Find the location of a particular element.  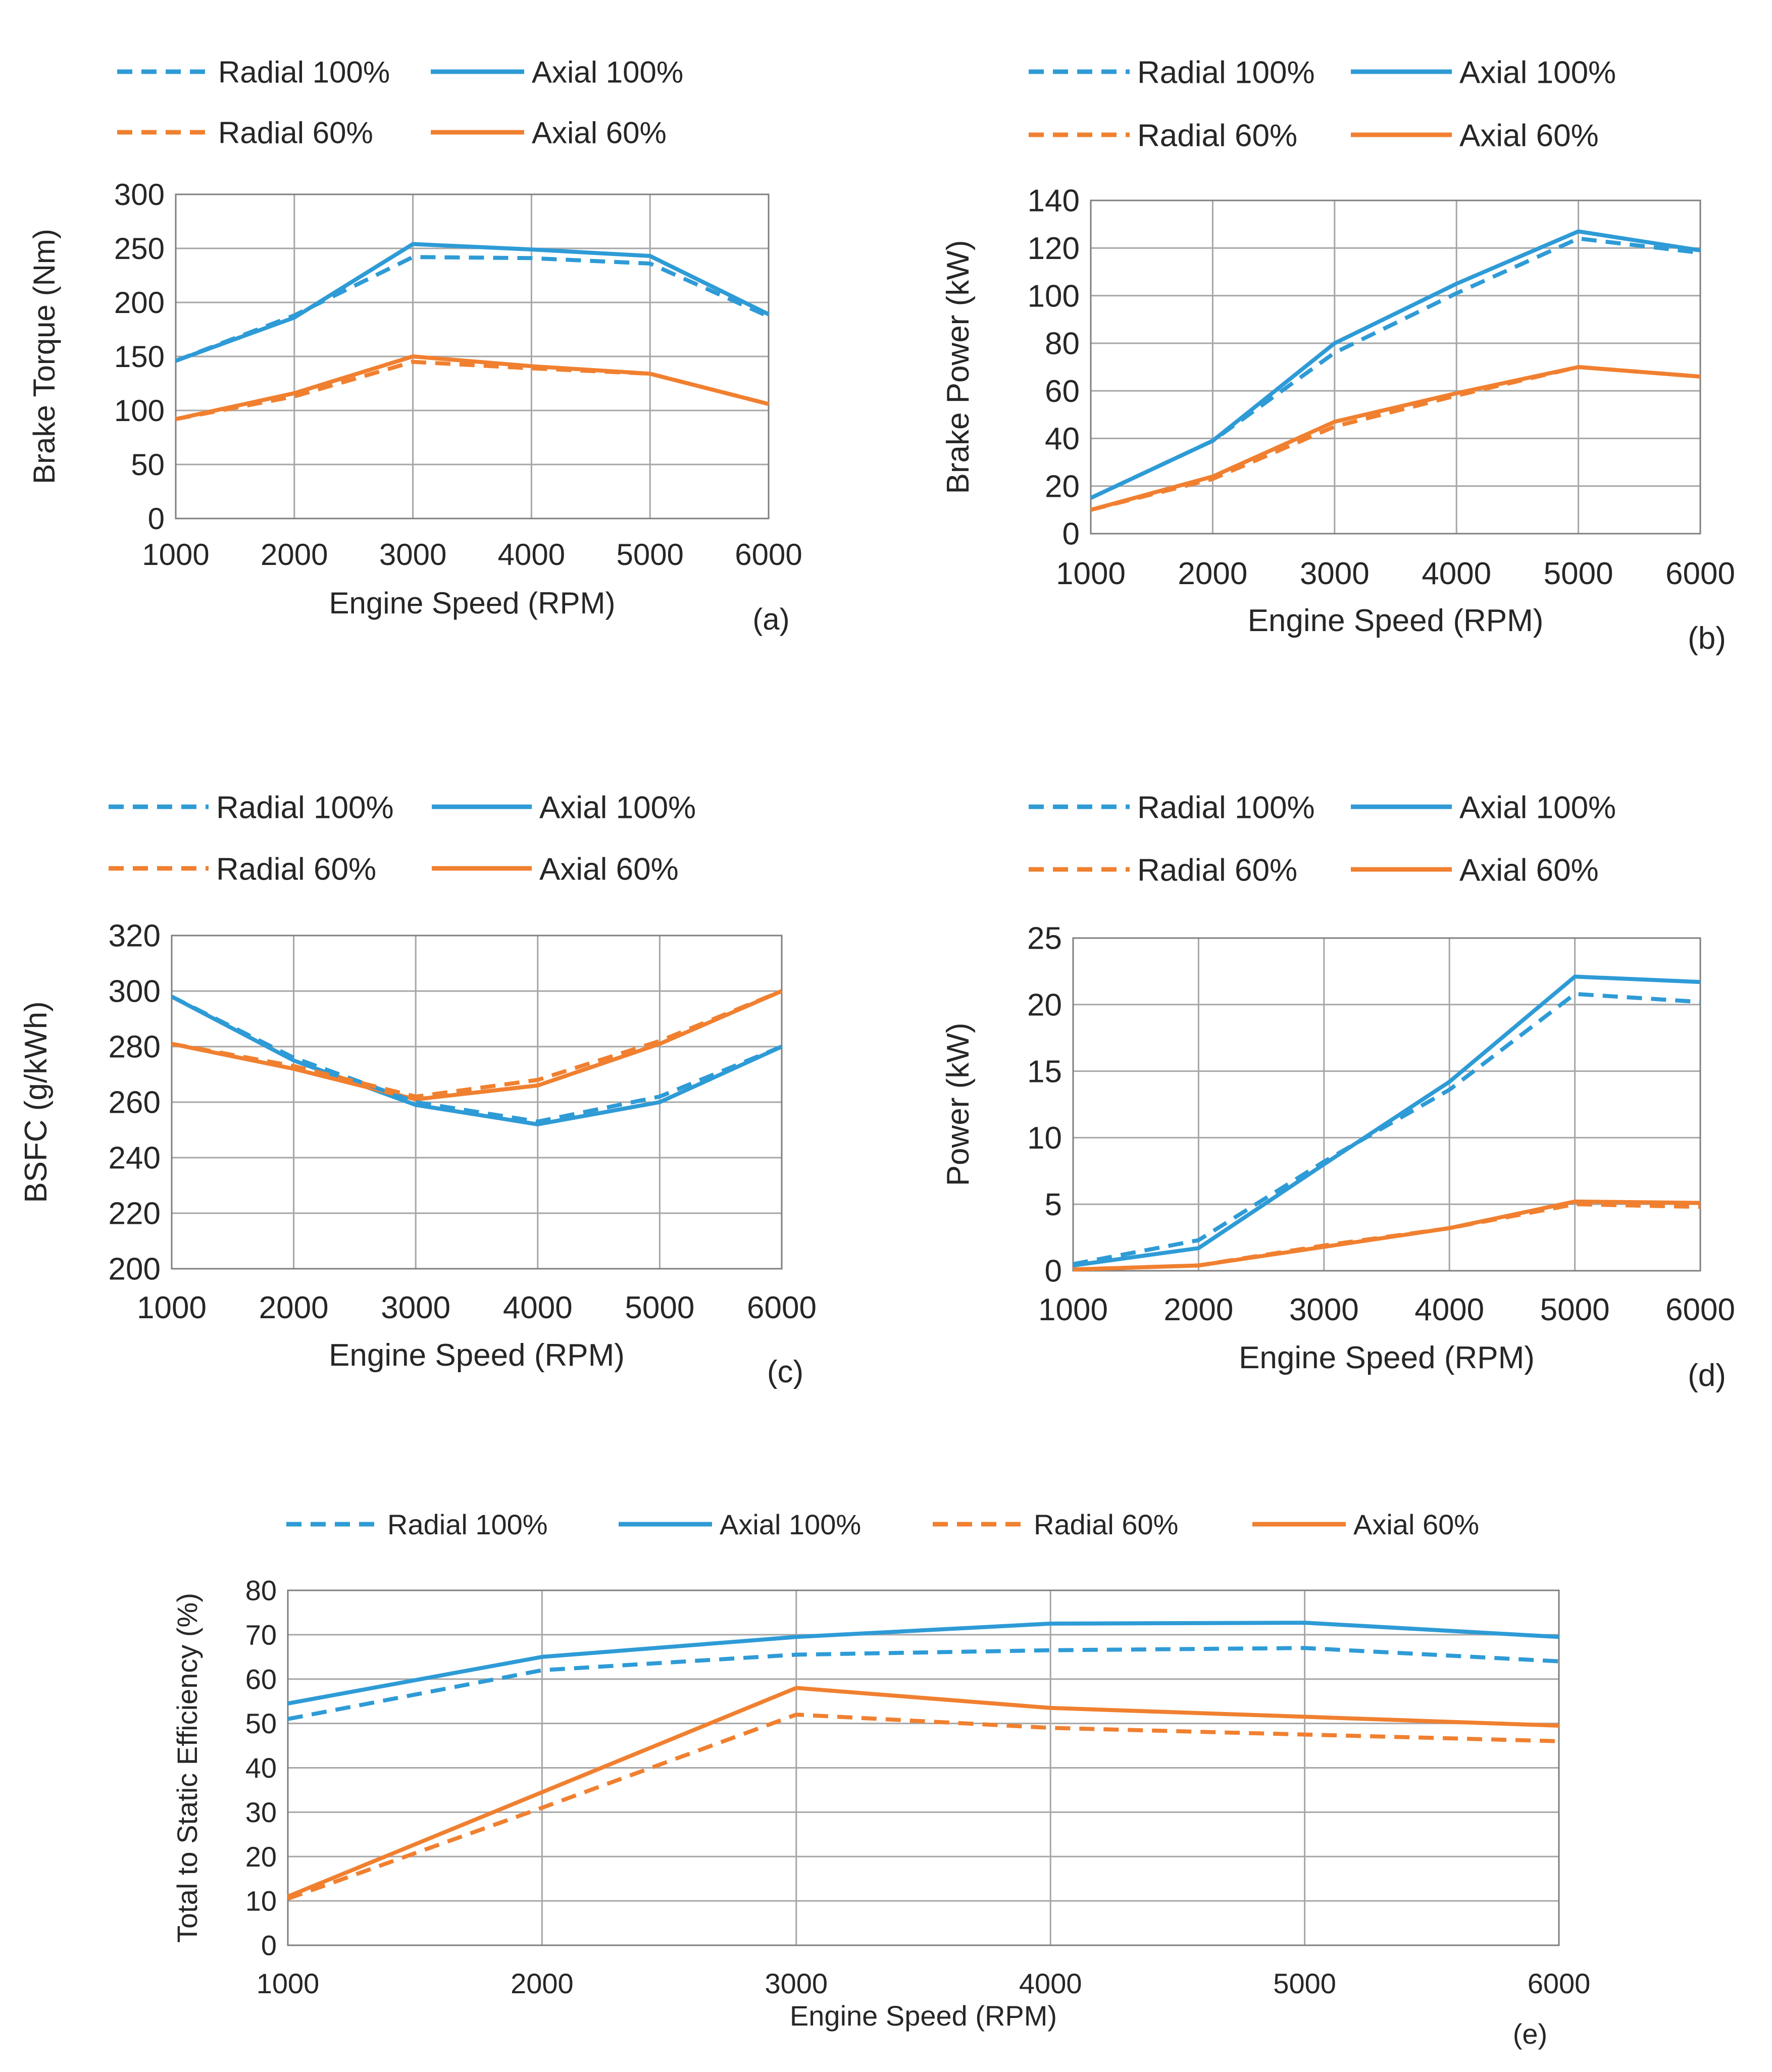

y-tick-label: 25 is located at coordinates (1044, 939).